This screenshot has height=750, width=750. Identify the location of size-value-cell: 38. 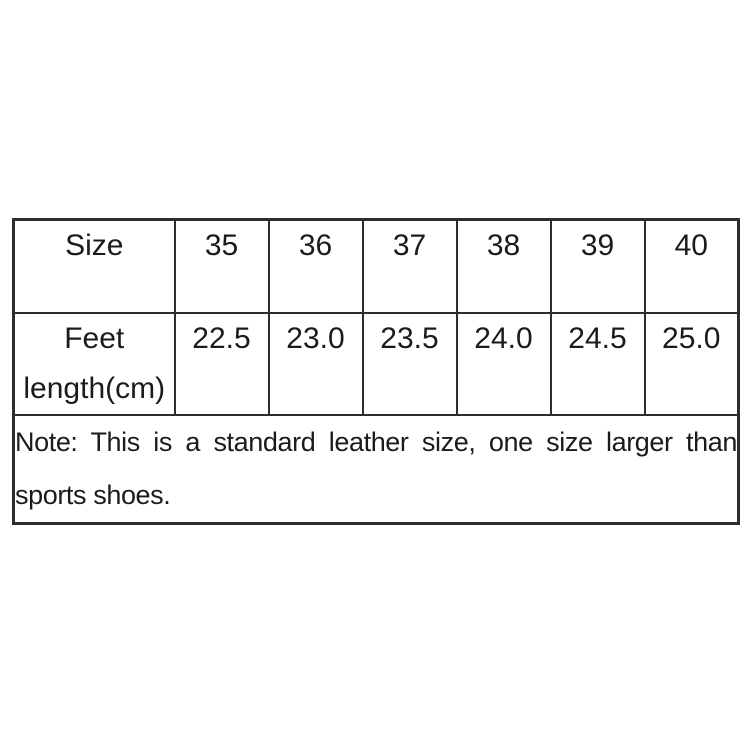
(503, 266).